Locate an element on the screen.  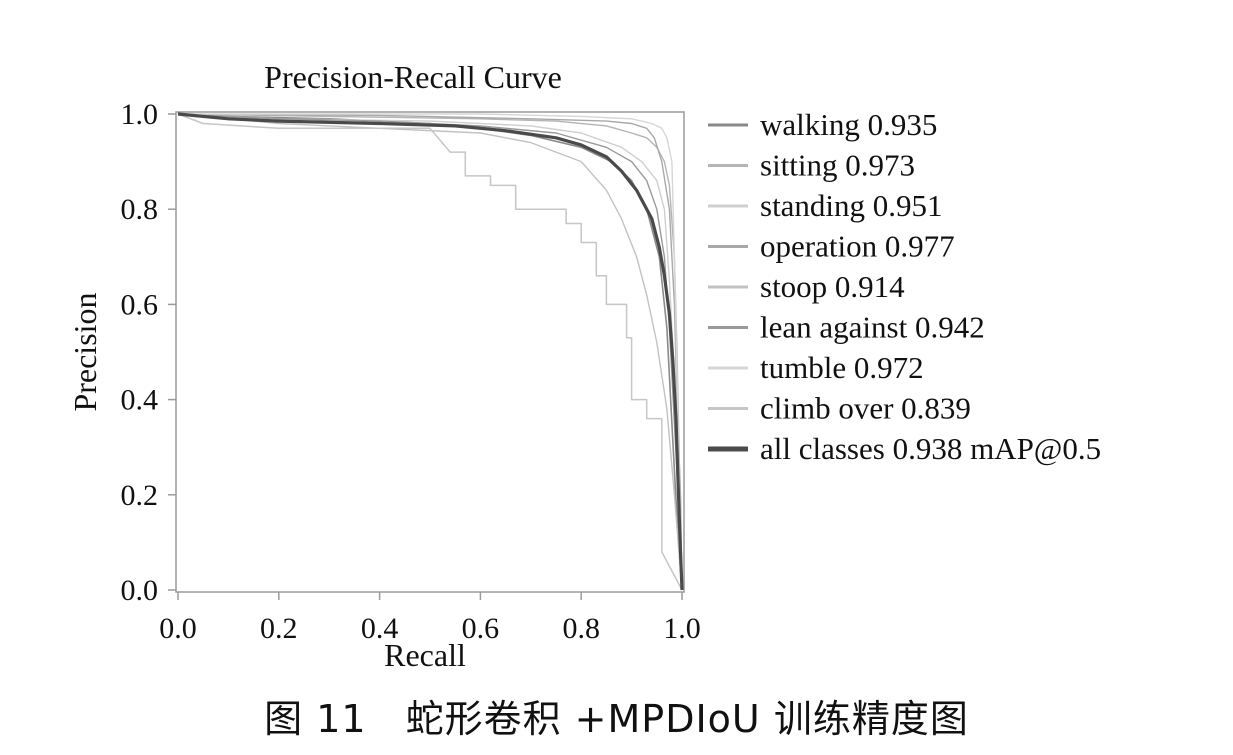
legend-label: climb over 0.839 is located at coordinates (865, 408).